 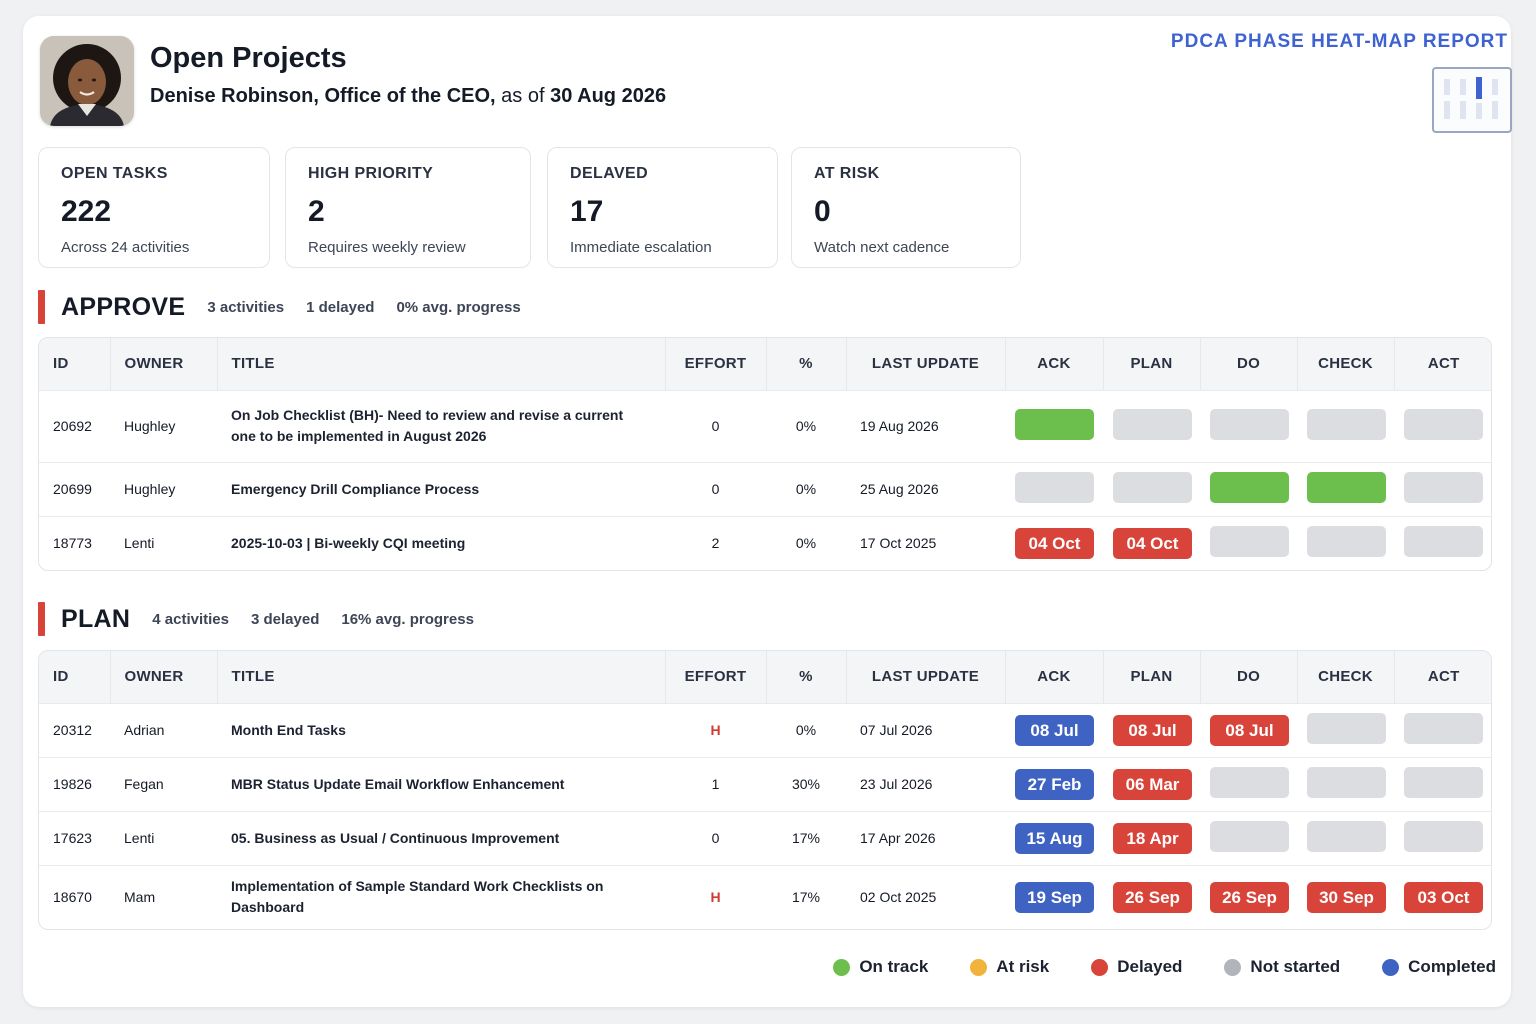 I want to click on stat-card-open-tasks: OPEN TASKS 222 Across 24 activities, so click(x=154, y=207).